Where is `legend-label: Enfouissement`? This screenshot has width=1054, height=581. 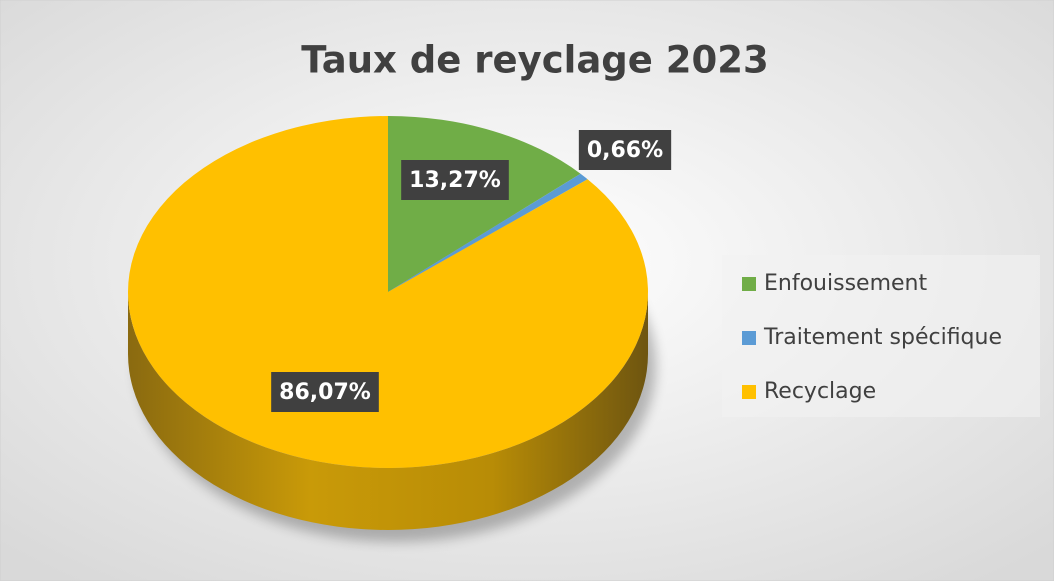 legend-label: Enfouissement is located at coordinates (845, 283).